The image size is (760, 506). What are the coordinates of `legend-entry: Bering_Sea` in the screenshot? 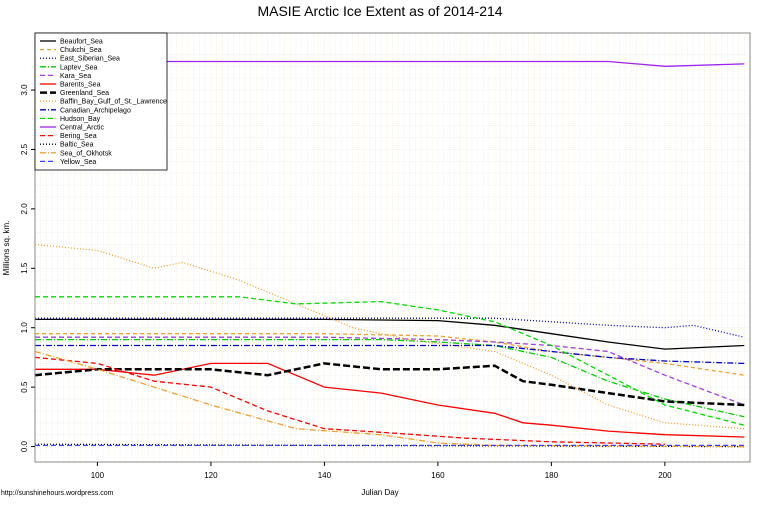 It's located at (78, 136).